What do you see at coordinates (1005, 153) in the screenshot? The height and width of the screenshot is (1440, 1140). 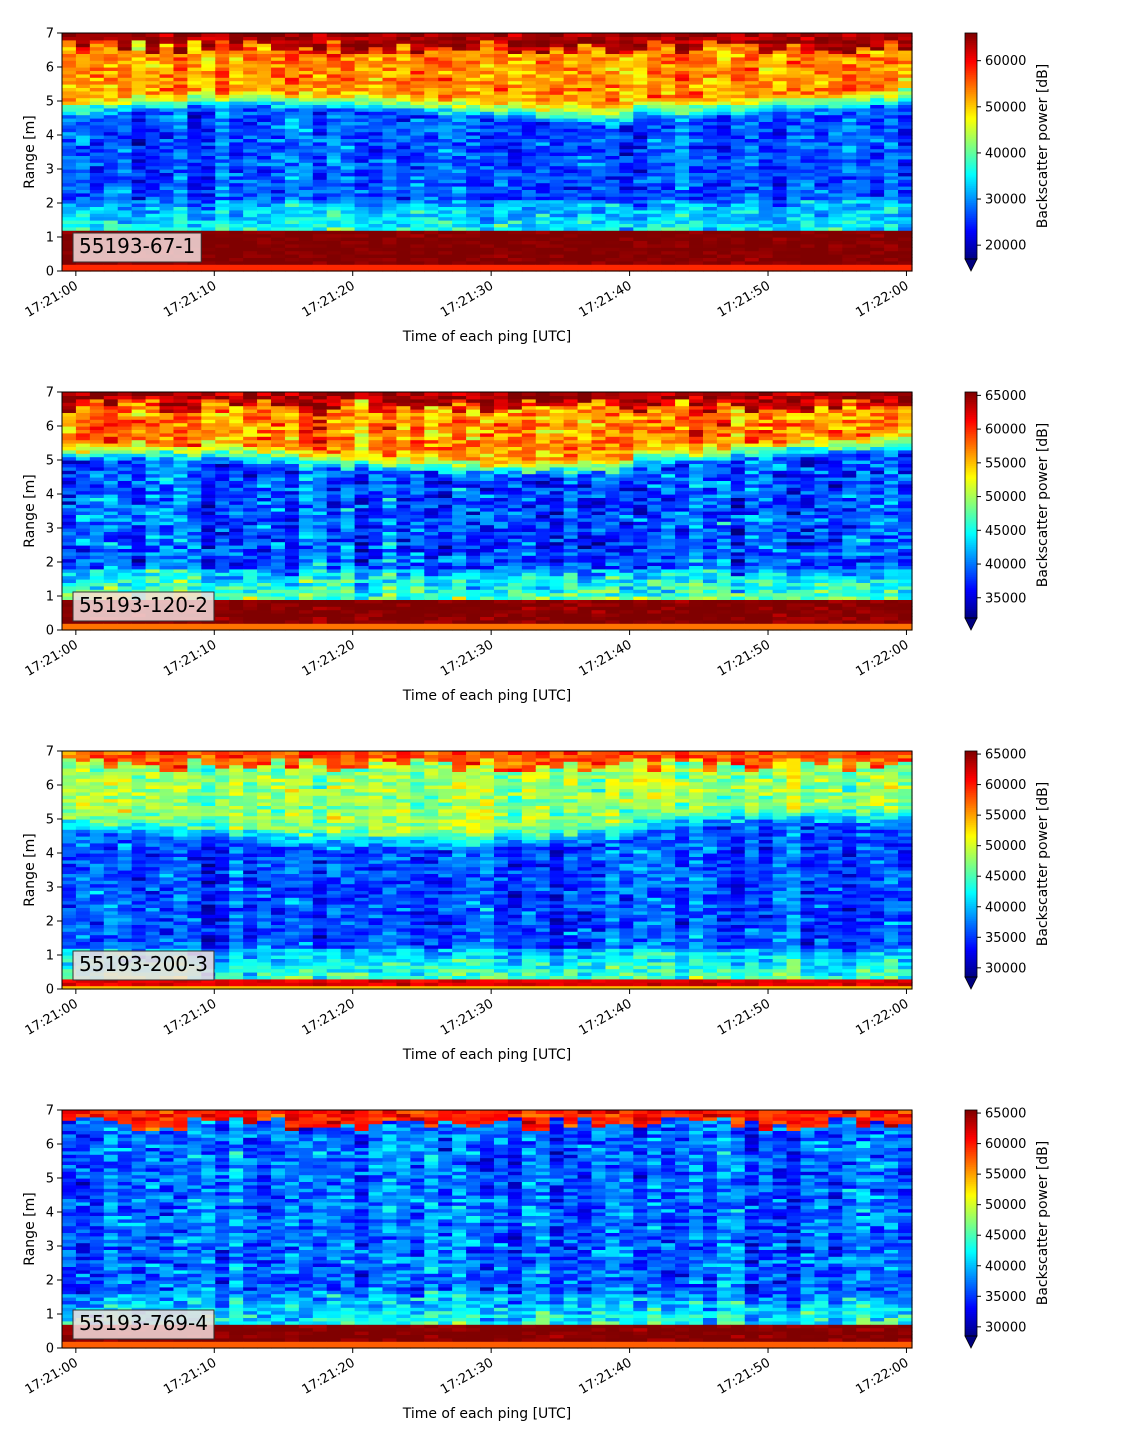 I see `colorbar-tick-label: 40000` at bounding box center [1005, 153].